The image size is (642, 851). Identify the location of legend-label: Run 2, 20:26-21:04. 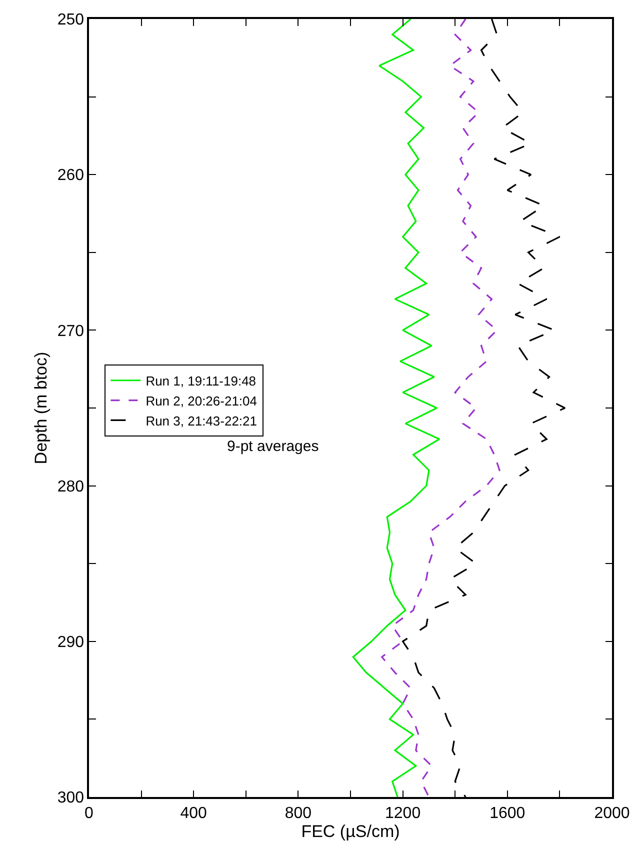
(202, 400).